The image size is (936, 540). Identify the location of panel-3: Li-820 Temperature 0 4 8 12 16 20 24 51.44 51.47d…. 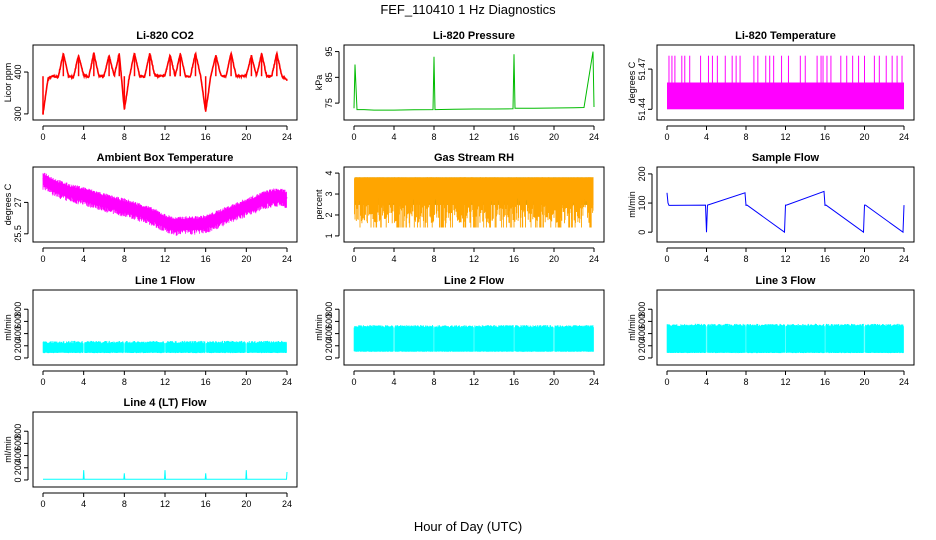
(771, 86).